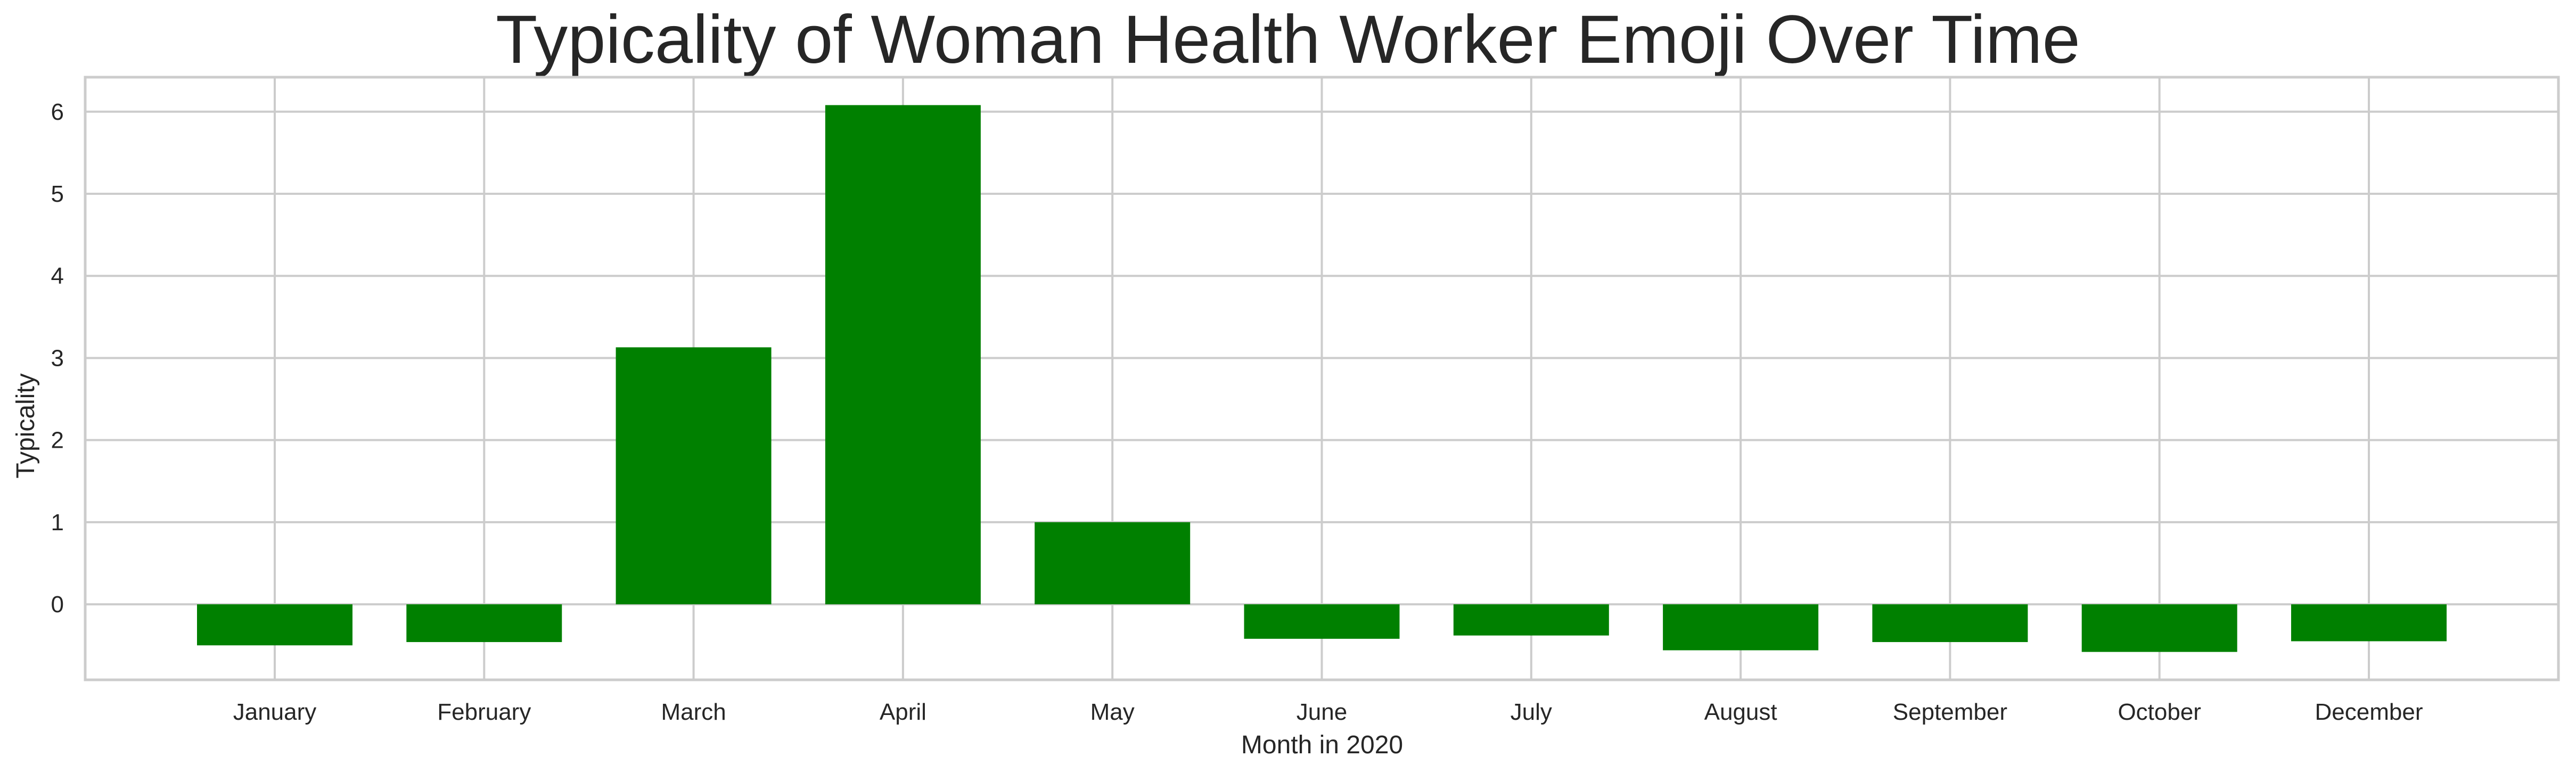 This screenshot has width=2576, height=773. I want to click on bar-february, so click(484, 623).